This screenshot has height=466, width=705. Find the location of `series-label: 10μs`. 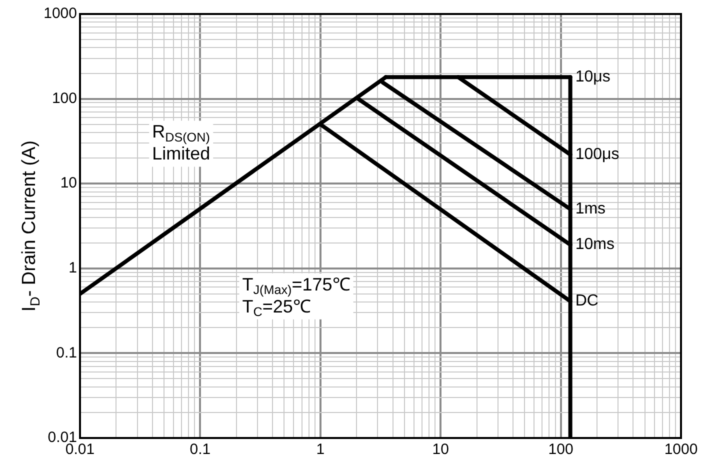

series-label: 10μs is located at coordinates (592, 77).